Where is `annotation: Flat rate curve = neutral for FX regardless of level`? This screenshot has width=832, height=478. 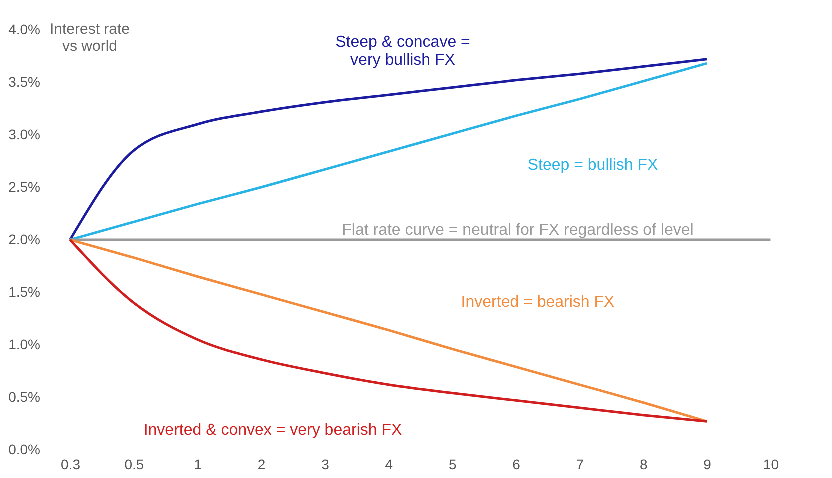
annotation: Flat rate curve = neutral for FX regardless of level is located at coordinates (518, 230).